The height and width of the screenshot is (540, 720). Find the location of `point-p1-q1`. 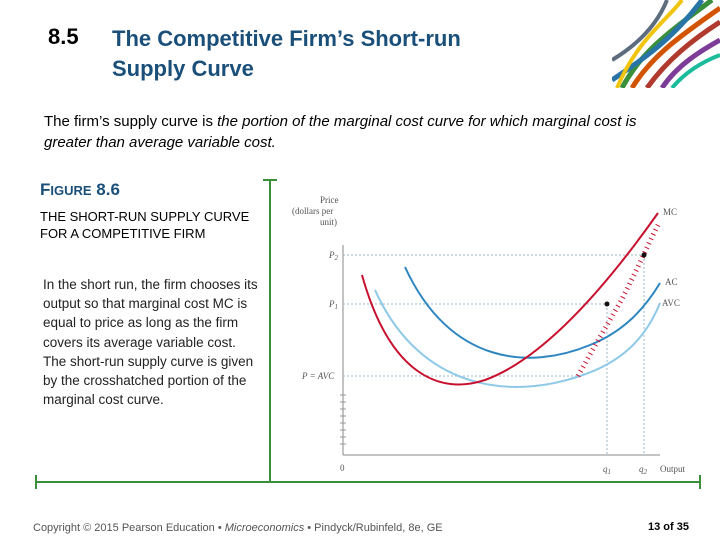

point-p1-q1 is located at coordinates (607, 304).